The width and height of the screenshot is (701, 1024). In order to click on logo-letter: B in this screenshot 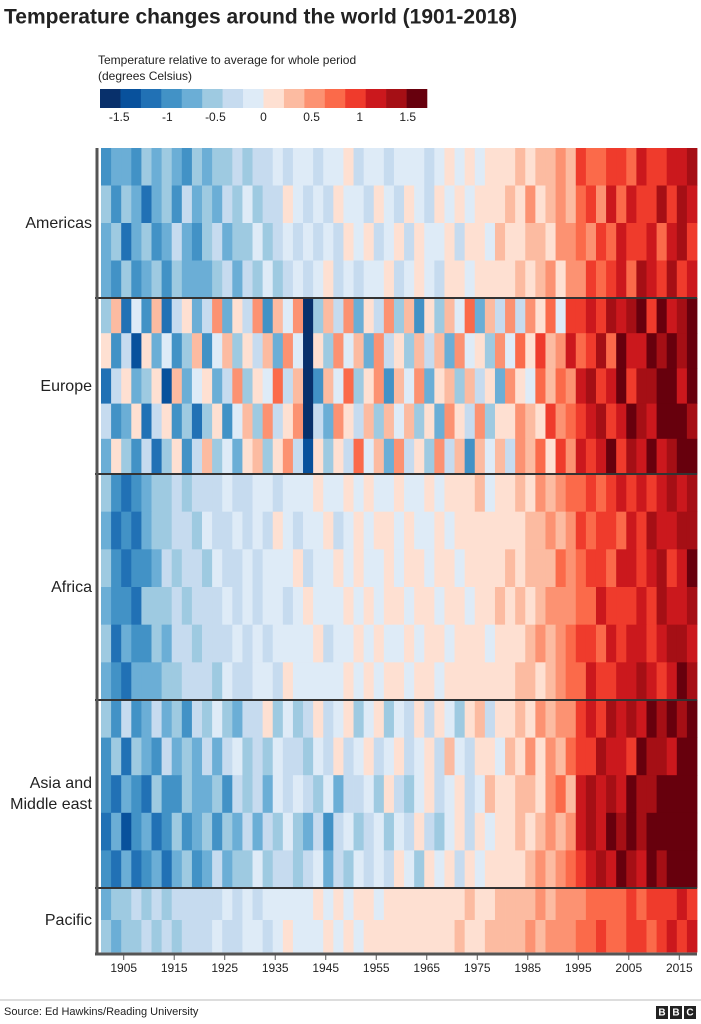, I will do `click(661, 1013)`.